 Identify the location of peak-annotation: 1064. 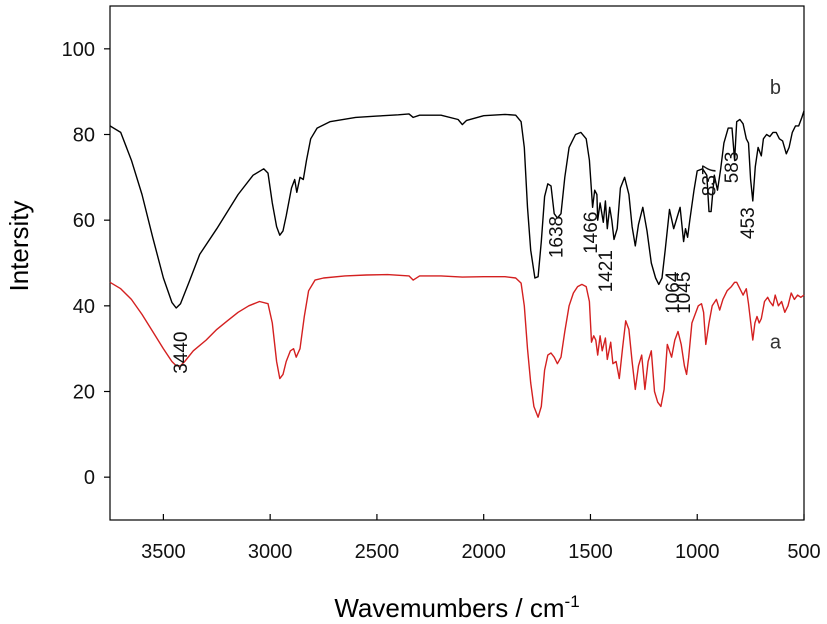
(673, 292).